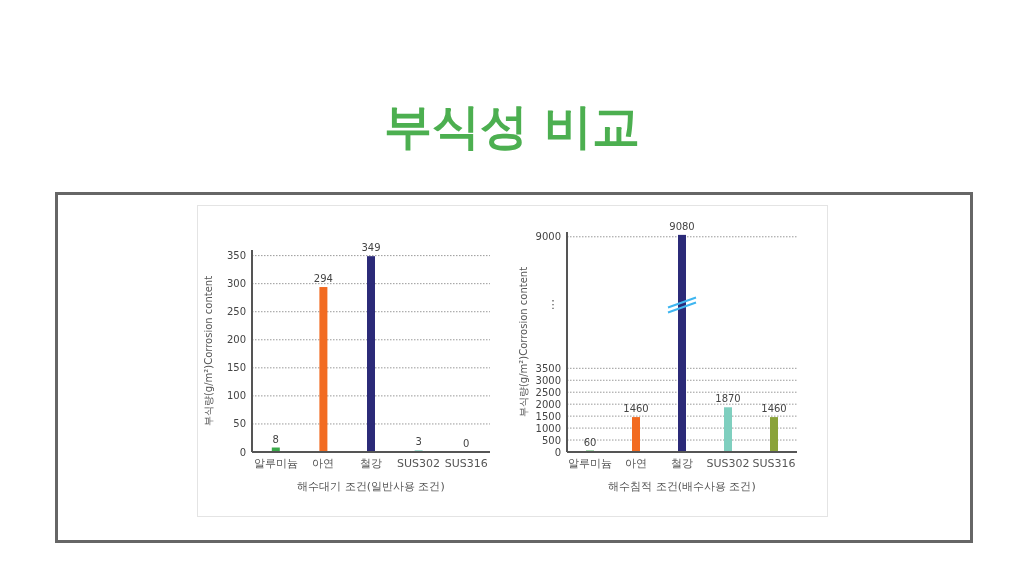 The image size is (1024, 576). Describe the element at coordinates (548, 380) in the screenshot. I see `y-tick-label: 3000` at that location.